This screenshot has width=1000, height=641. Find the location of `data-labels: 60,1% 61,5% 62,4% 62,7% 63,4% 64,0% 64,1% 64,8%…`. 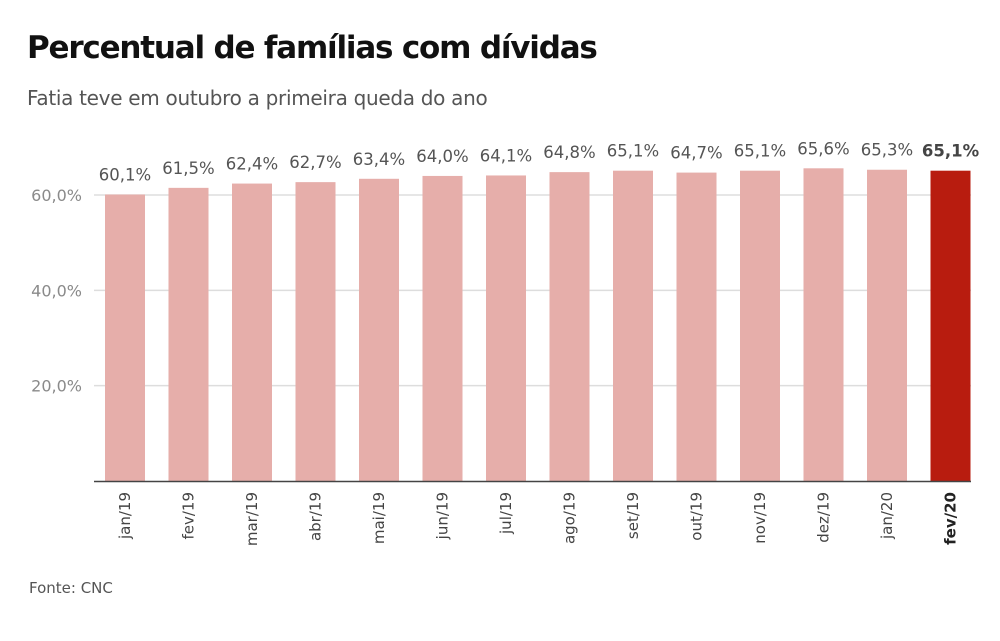

data-labels: 60,1% 61,5% 62,4% 62,7% 63,4% 64,0% 64,1% 64,8%… is located at coordinates (539, 161).